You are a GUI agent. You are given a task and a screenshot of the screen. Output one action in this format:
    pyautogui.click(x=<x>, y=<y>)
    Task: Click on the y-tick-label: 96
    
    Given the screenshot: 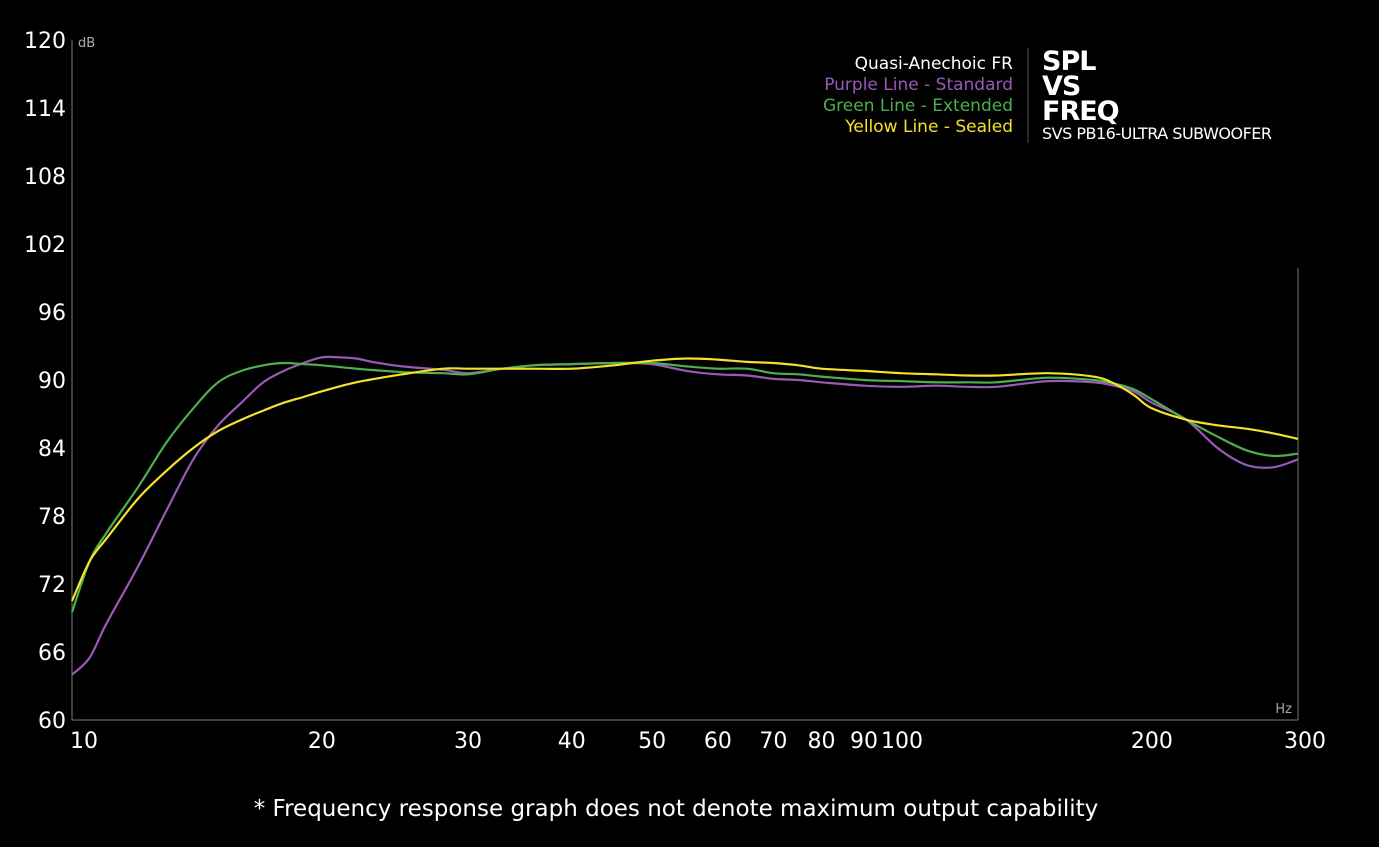 What is the action you would take?
    pyautogui.click(x=52, y=313)
    